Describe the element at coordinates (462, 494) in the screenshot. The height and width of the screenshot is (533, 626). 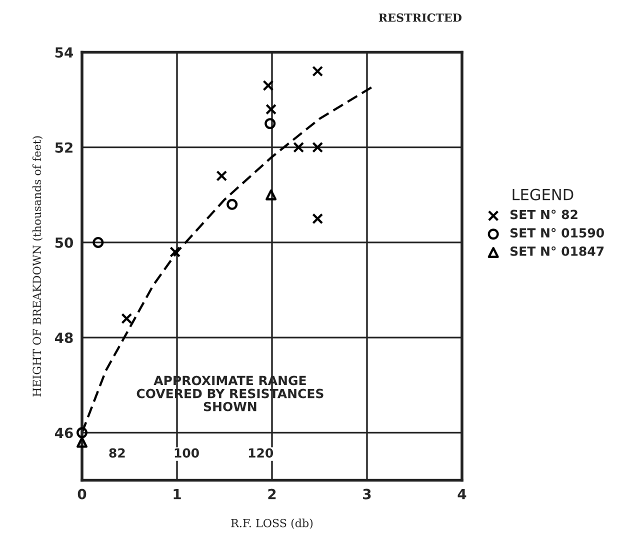
I see `x-tick-label: 4` at that location.